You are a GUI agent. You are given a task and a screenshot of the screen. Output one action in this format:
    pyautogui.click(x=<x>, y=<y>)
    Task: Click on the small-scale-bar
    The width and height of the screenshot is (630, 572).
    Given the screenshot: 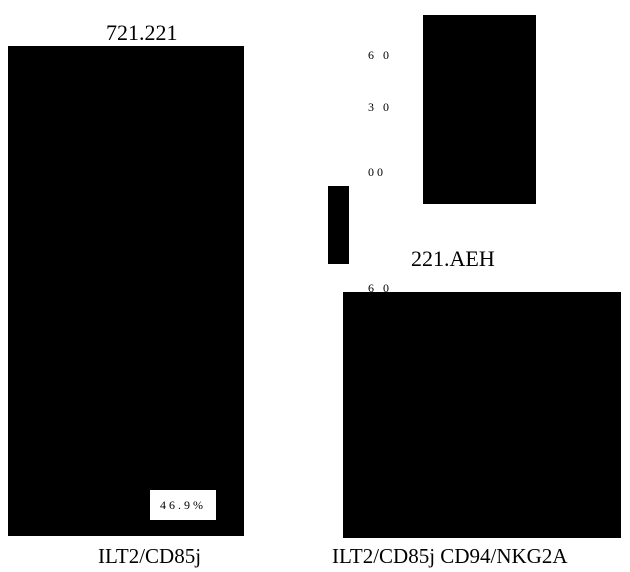 What is the action you would take?
    pyautogui.click(x=338, y=225)
    